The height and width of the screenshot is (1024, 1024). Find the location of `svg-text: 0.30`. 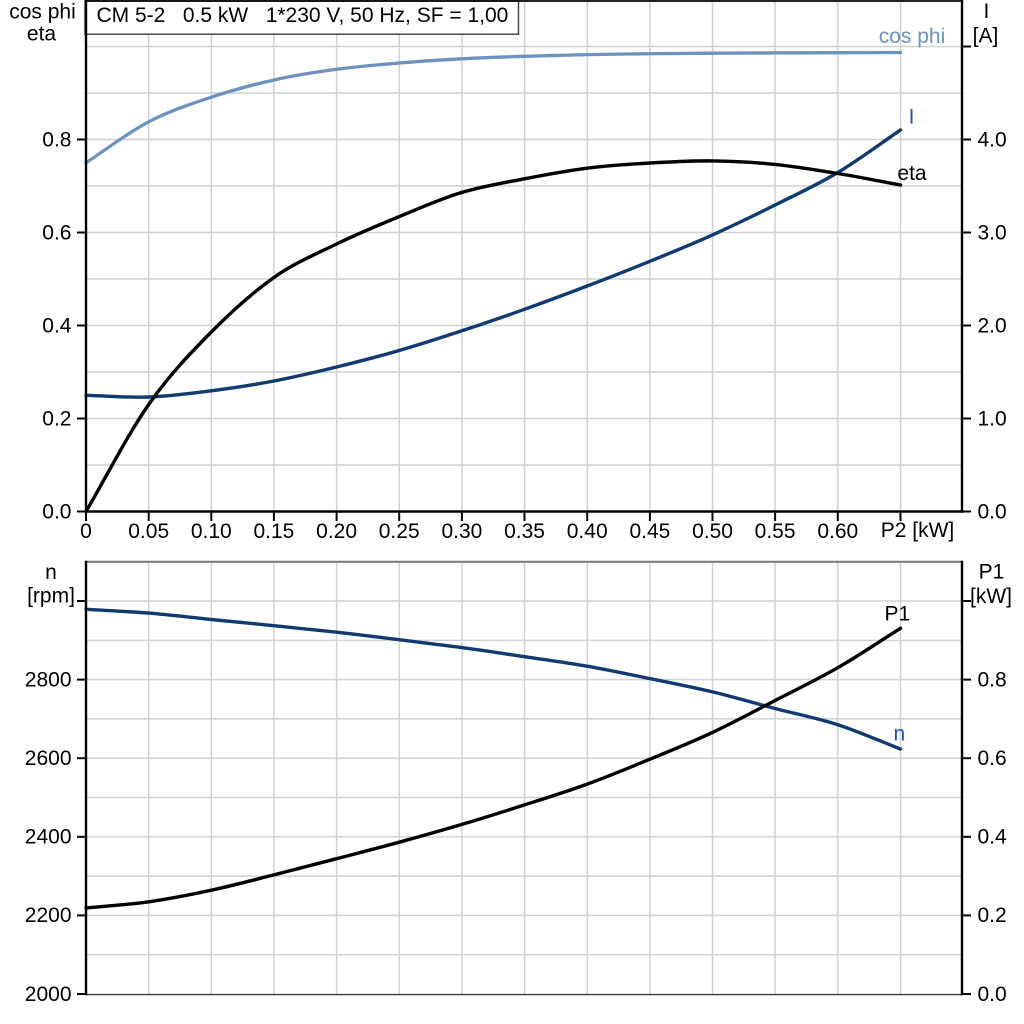

svg-text: 0.30 is located at coordinates (461, 531).